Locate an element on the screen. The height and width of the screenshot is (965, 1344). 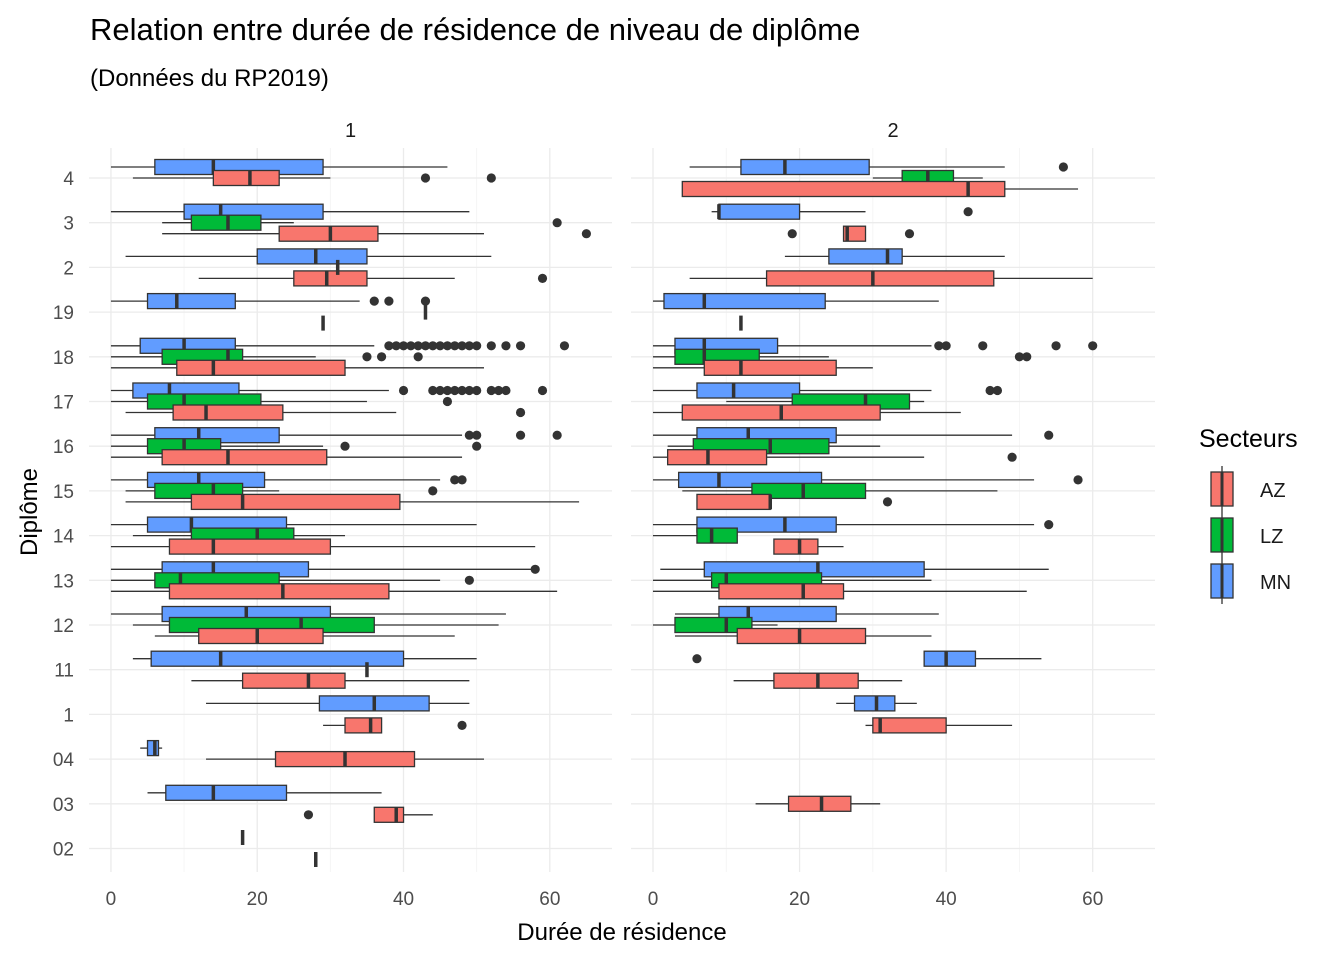
legend-item-MN: MN is located at coordinates (1250, 581).